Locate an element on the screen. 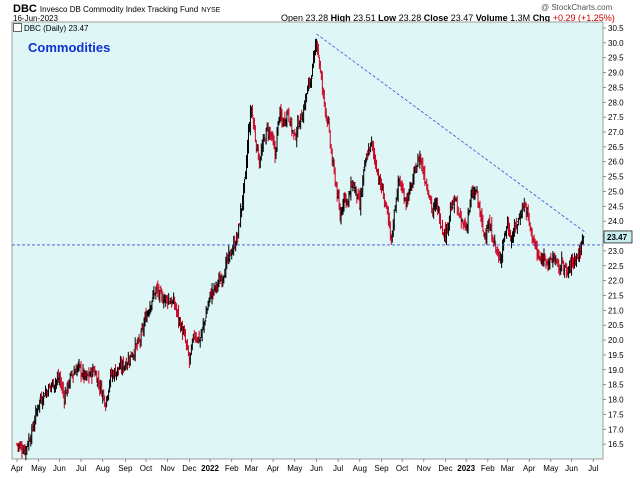 The height and width of the screenshot is (478, 640). y-tick-label: 28.5 is located at coordinates (616, 87).